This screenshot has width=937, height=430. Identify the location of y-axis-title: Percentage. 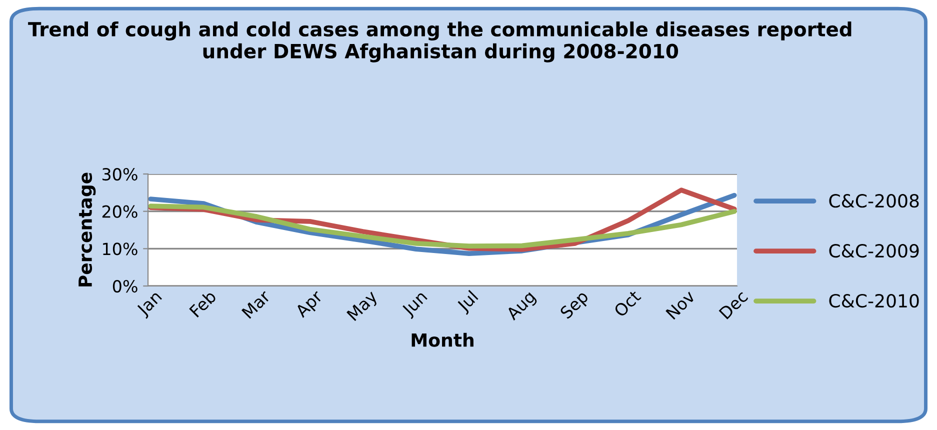
(87, 229).